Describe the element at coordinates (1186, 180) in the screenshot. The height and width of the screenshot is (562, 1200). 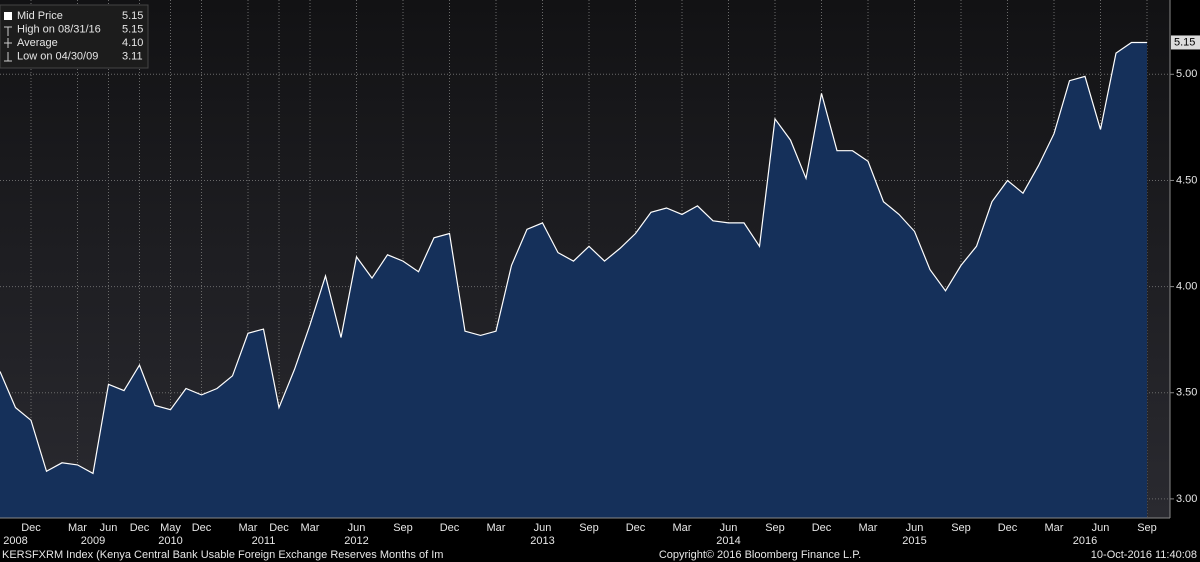
I see `y-tick-label: 4.50` at that location.